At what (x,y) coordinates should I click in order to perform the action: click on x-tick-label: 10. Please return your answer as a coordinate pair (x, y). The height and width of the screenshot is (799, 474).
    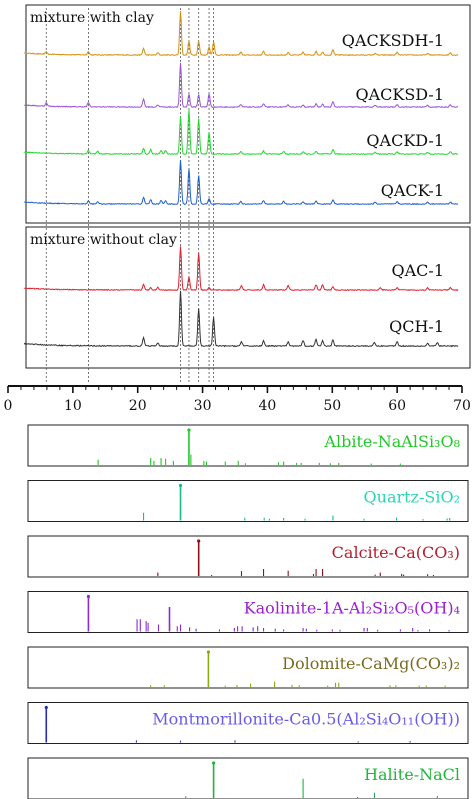
    Looking at the image, I should click on (73, 406).